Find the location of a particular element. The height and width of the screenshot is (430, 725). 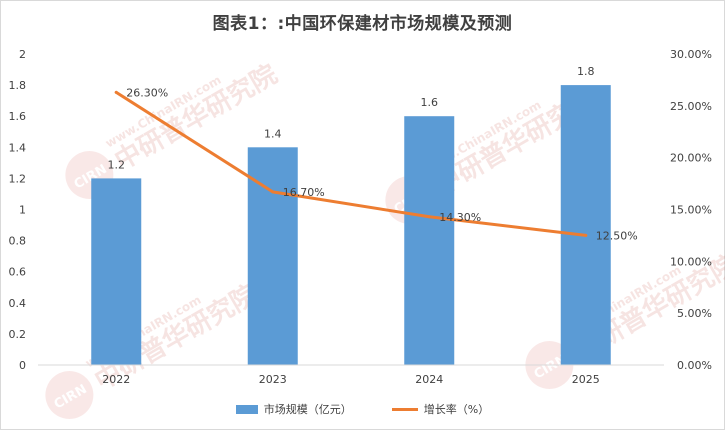

x-tick-label: 2023 is located at coordinates (273, 379).